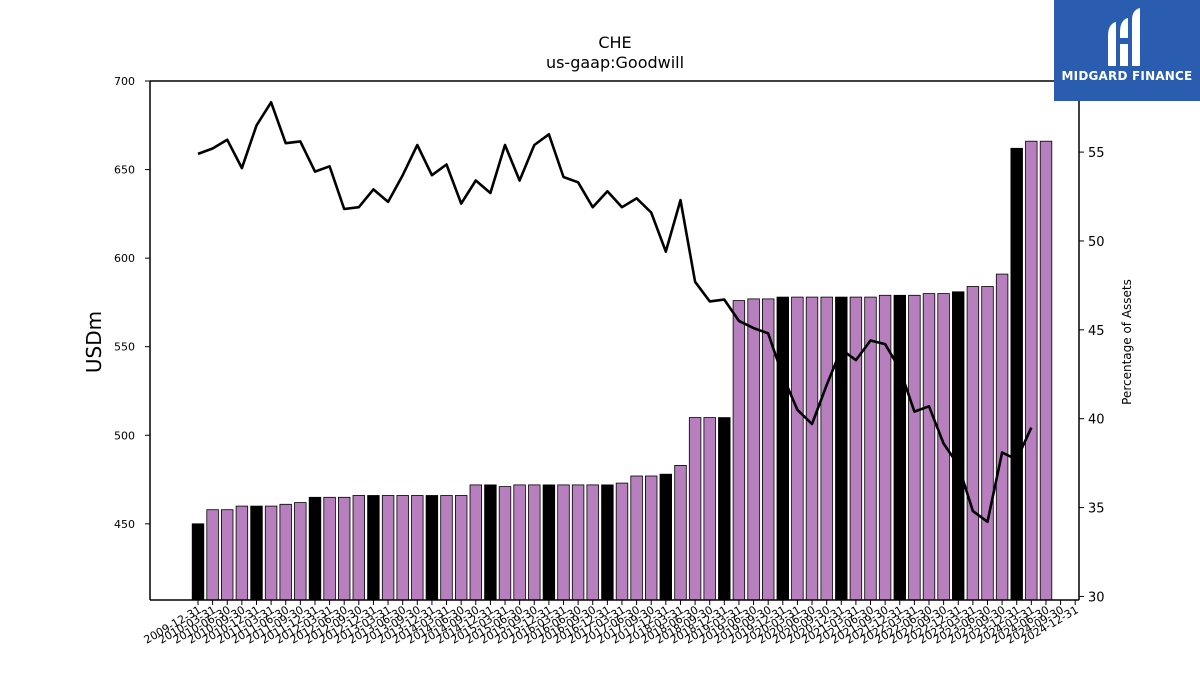 This screenshot has width=1200, height=675. I want to click on y-tick-label: 500, so click(124, 435).